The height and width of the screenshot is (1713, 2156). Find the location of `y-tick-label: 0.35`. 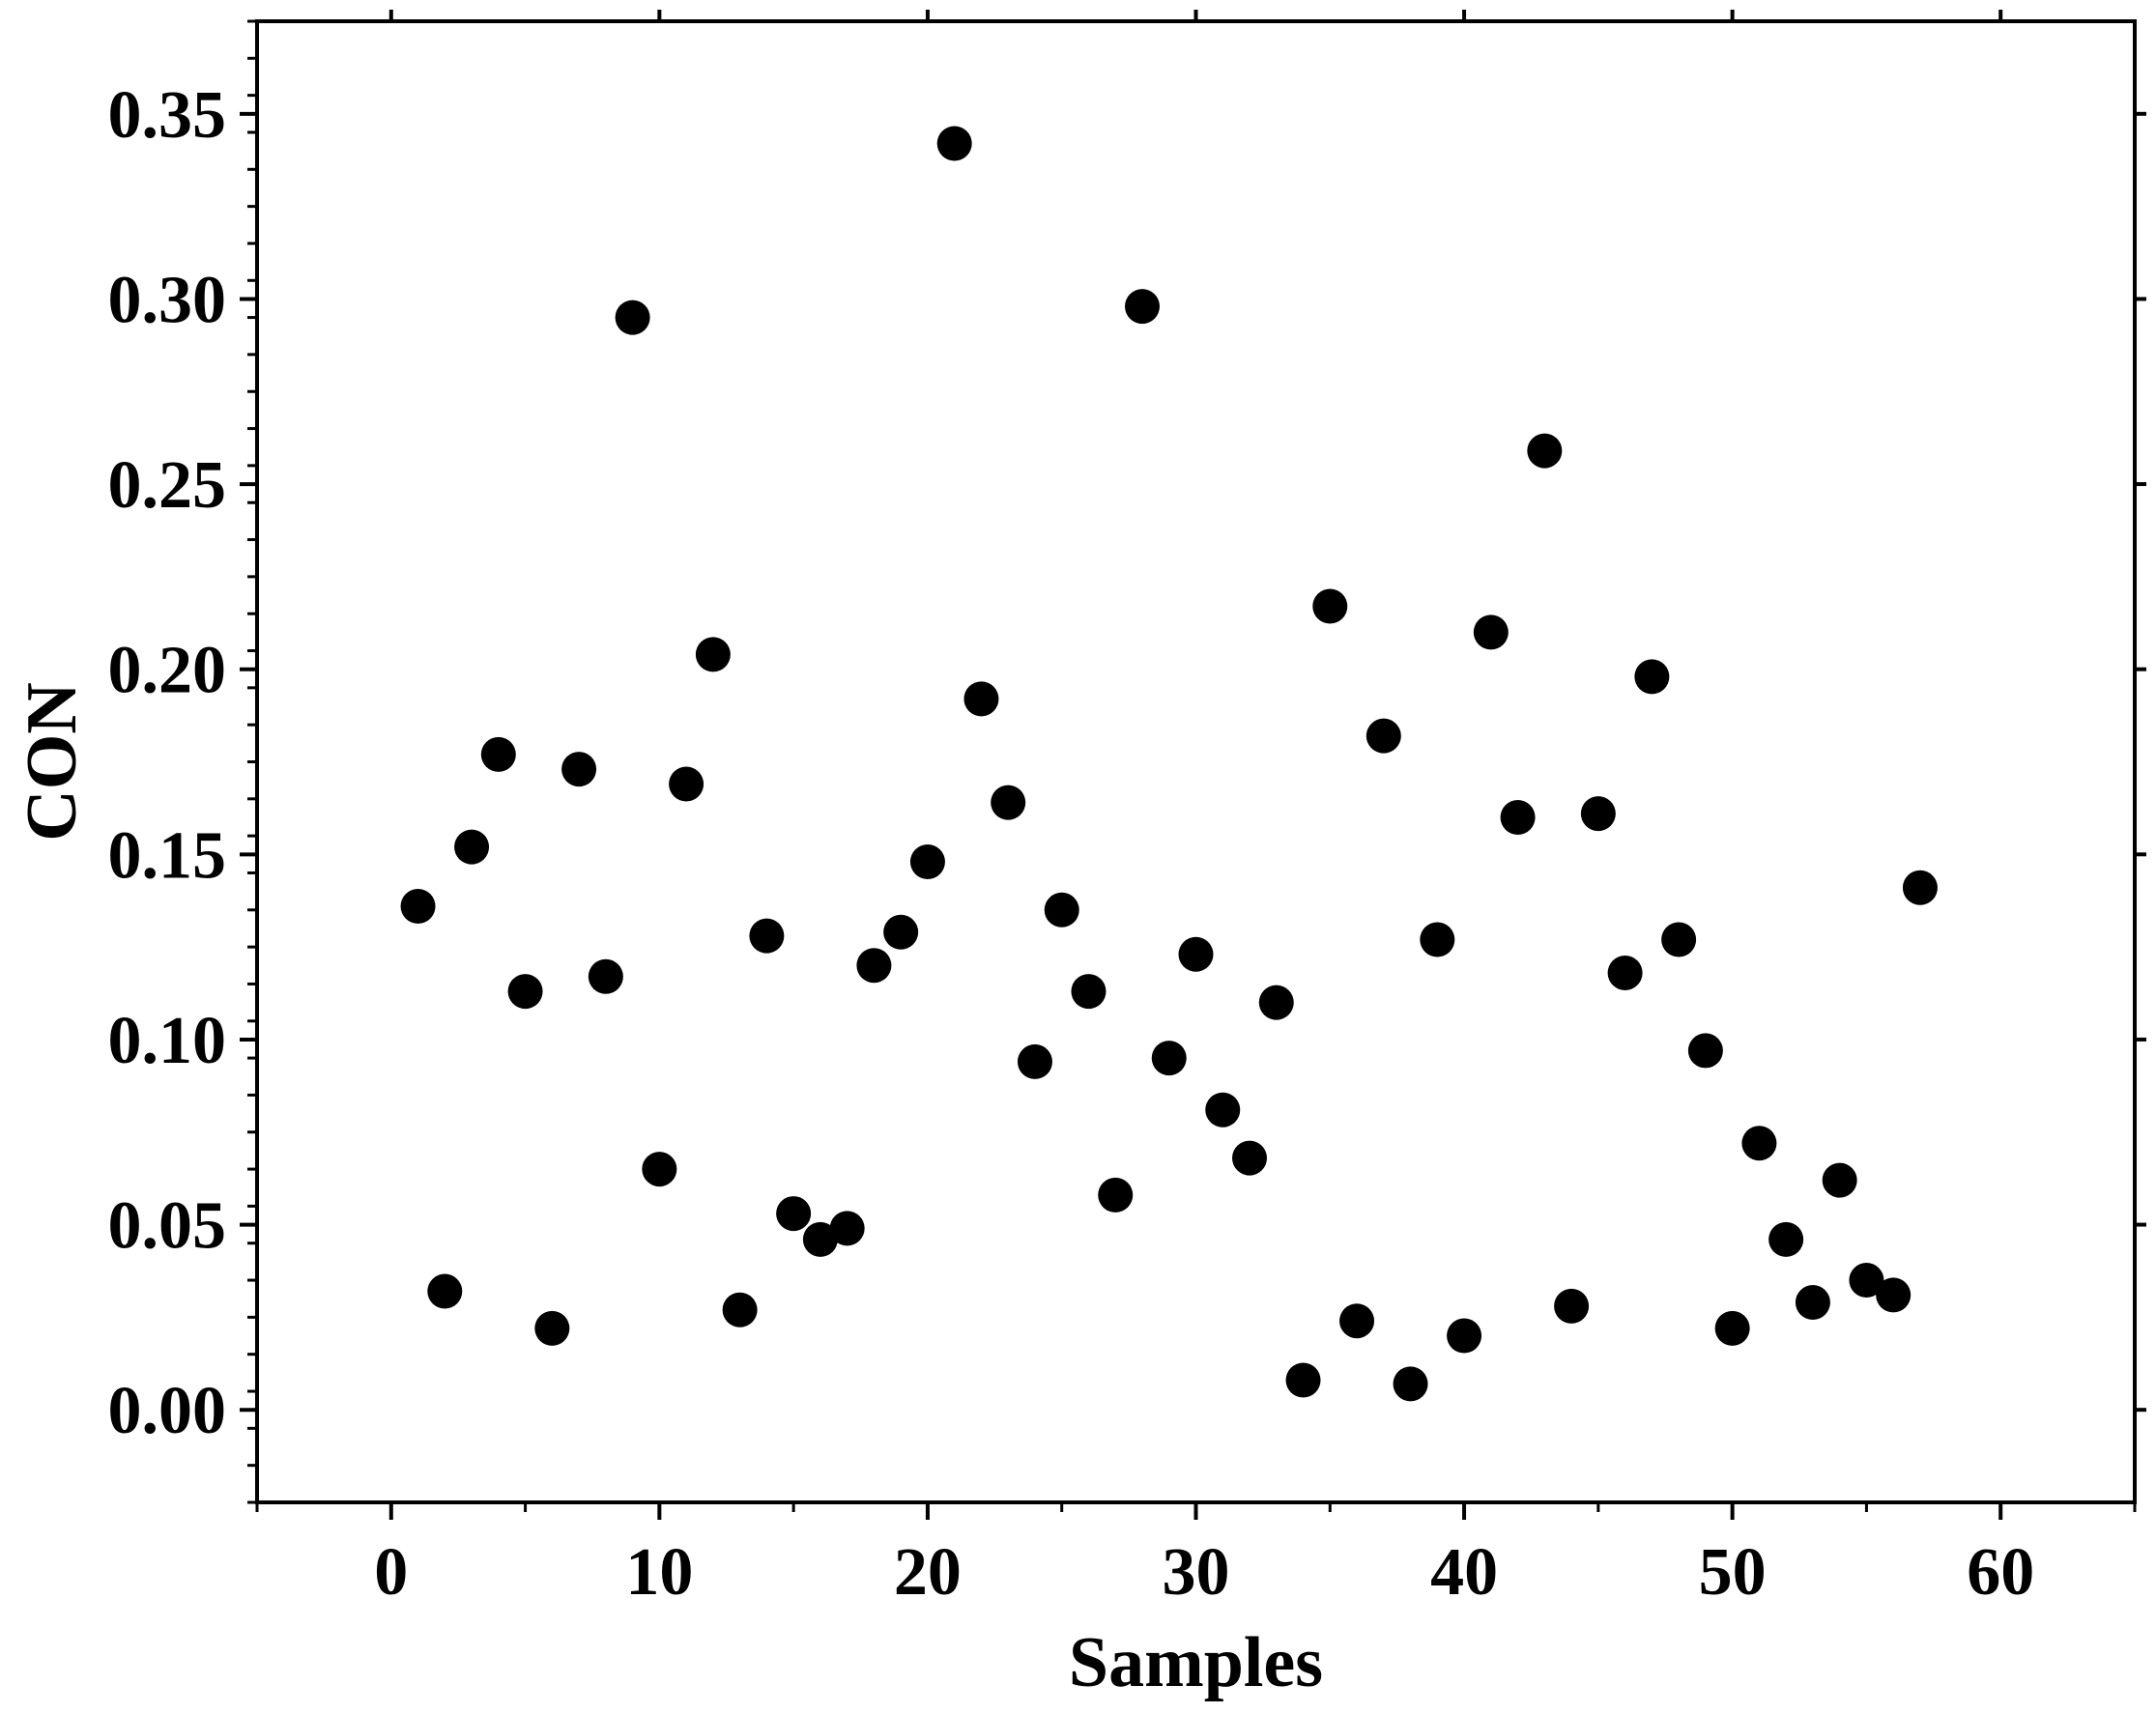

y-tick-label: 0.35 is located at coordinates (167, 115).